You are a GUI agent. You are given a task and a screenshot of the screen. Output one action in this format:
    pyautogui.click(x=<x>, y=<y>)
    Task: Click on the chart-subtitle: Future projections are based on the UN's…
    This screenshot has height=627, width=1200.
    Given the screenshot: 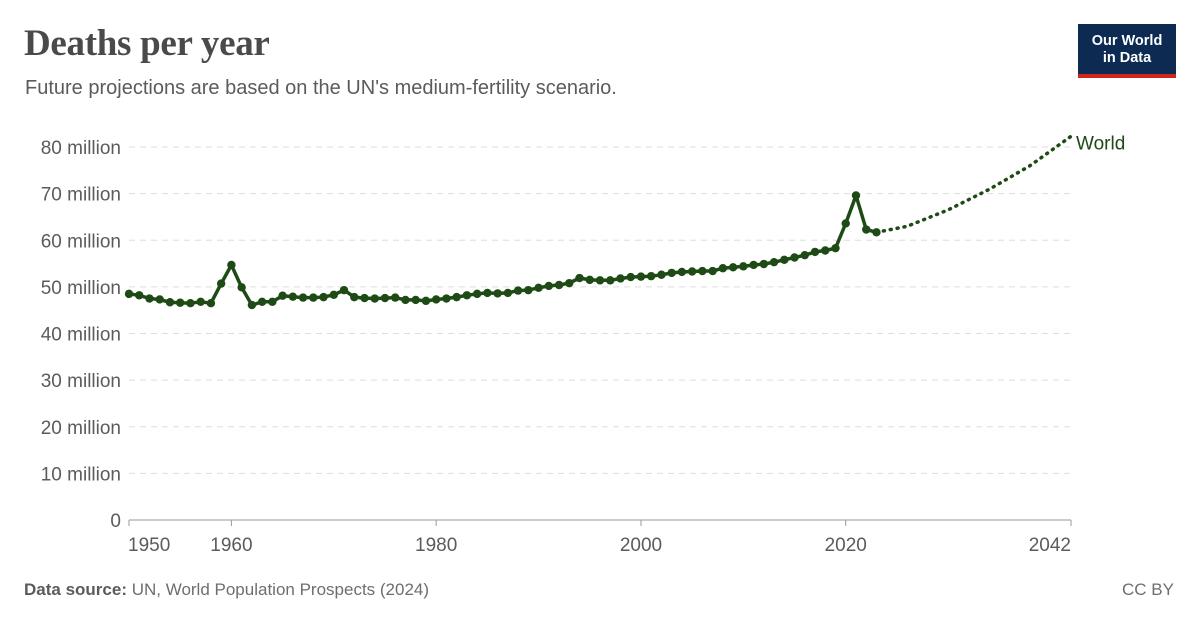 What is the action you would take?
    pyautogui.click(x=321, y=88)
    